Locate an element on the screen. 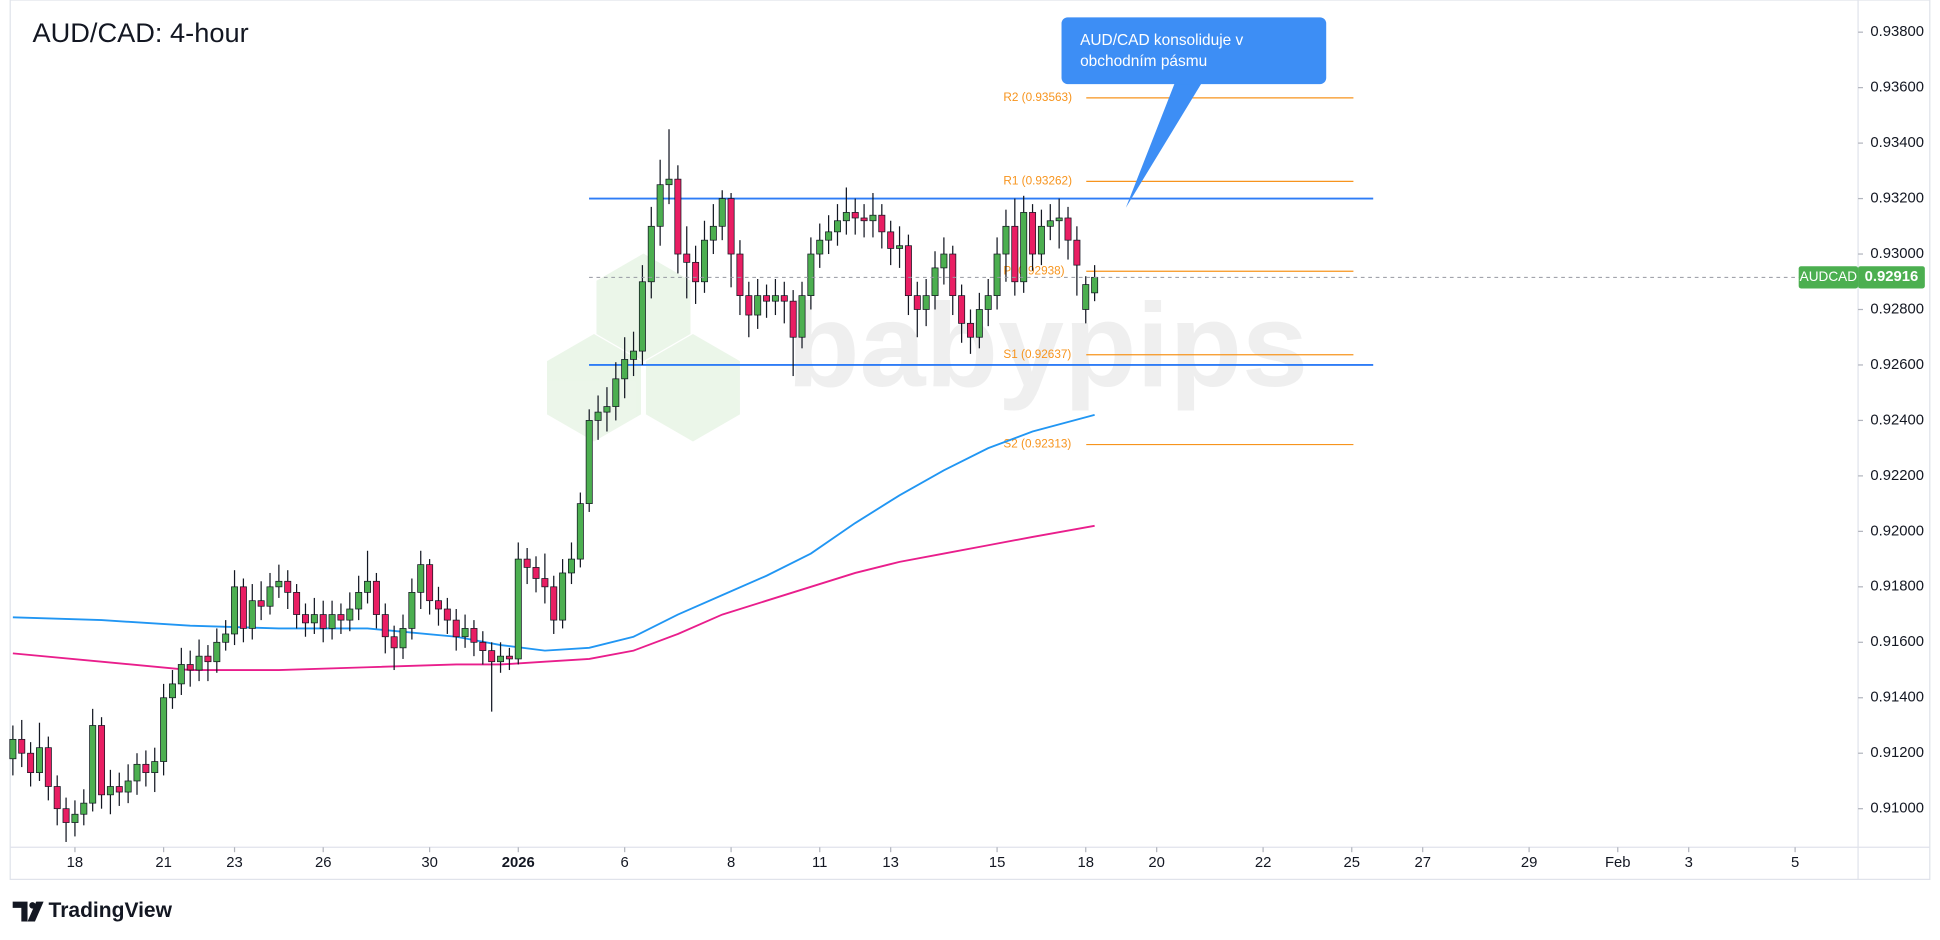 This screenshot has height=940, width=1940. watermark-text: babypips is located at coordinates (1047, 346).